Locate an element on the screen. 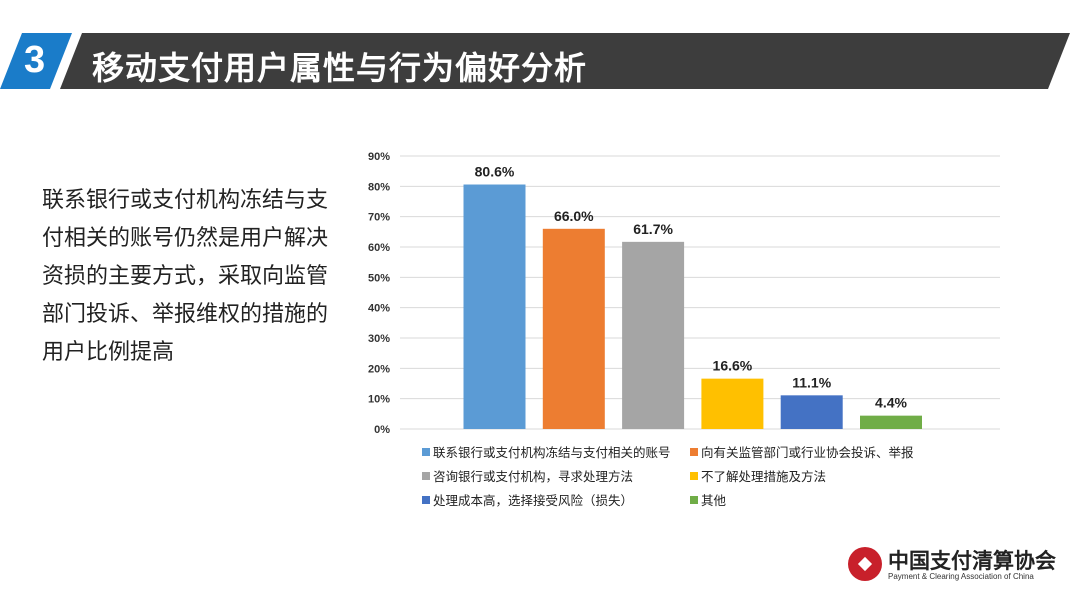 Image resolution: width=1080 pixels, height=607 pixels. data-label: 61.7% is located at coordinates (653, 229).